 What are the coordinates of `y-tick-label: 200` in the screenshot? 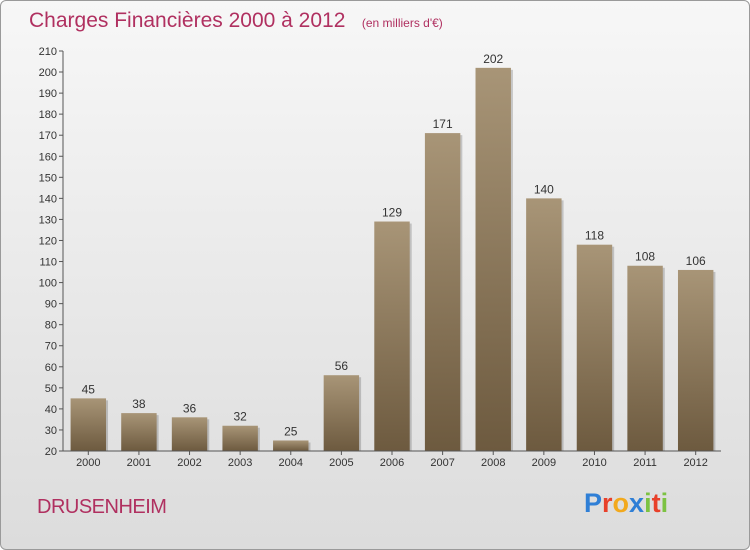 It's located at (48, 73).